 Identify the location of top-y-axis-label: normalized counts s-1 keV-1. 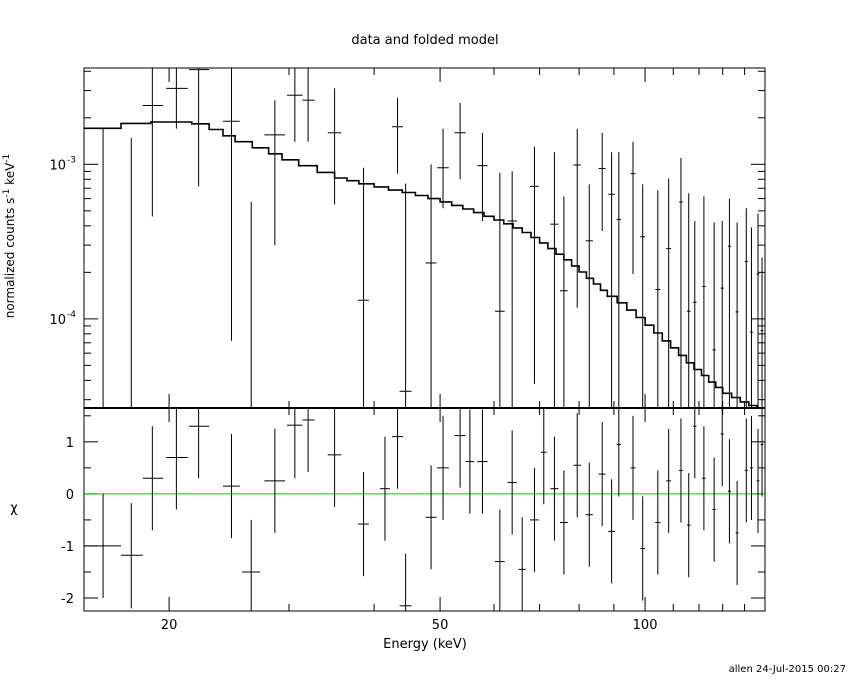
(9, 236).